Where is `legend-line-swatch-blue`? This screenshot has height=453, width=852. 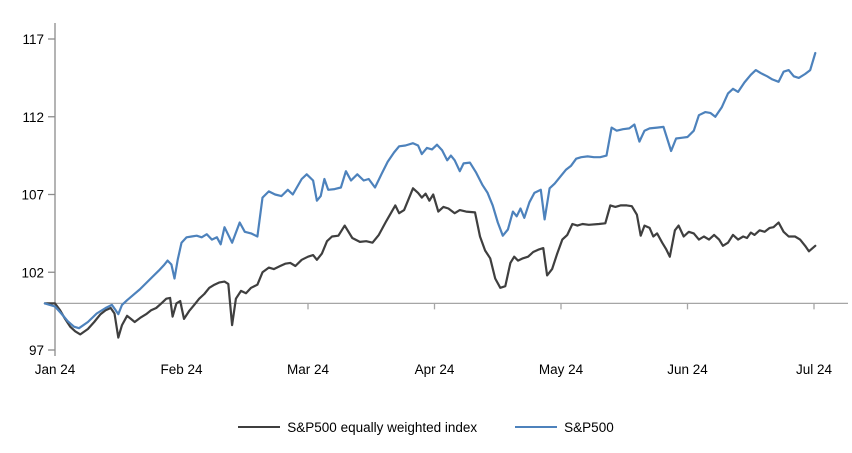 legend-line-swatch-blue is located at coordinates (536, 427).